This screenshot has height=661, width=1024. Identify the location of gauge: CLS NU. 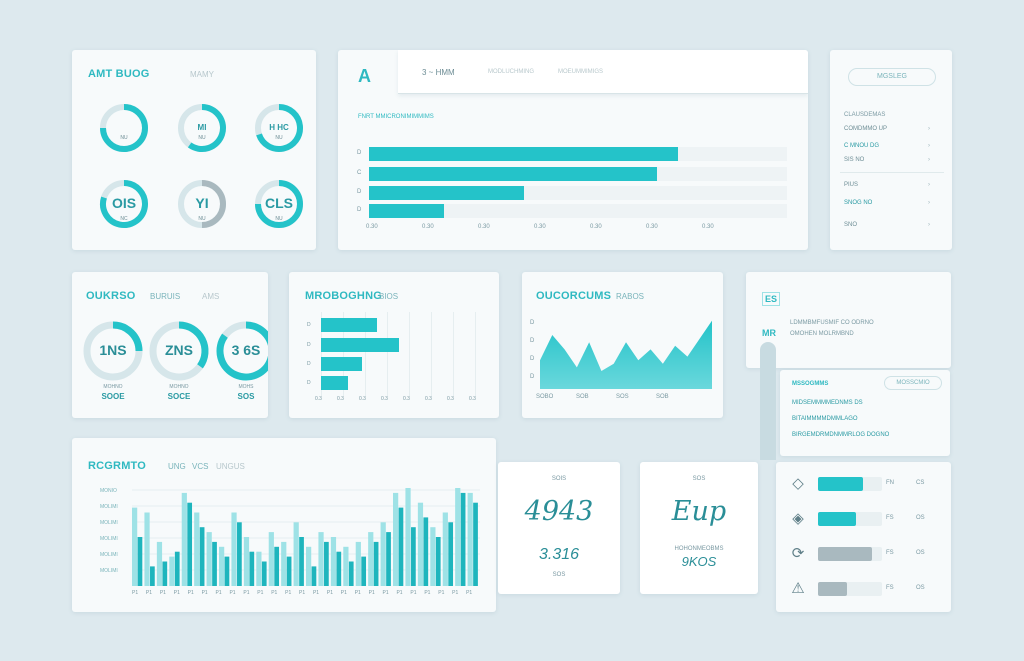
(279, 204).